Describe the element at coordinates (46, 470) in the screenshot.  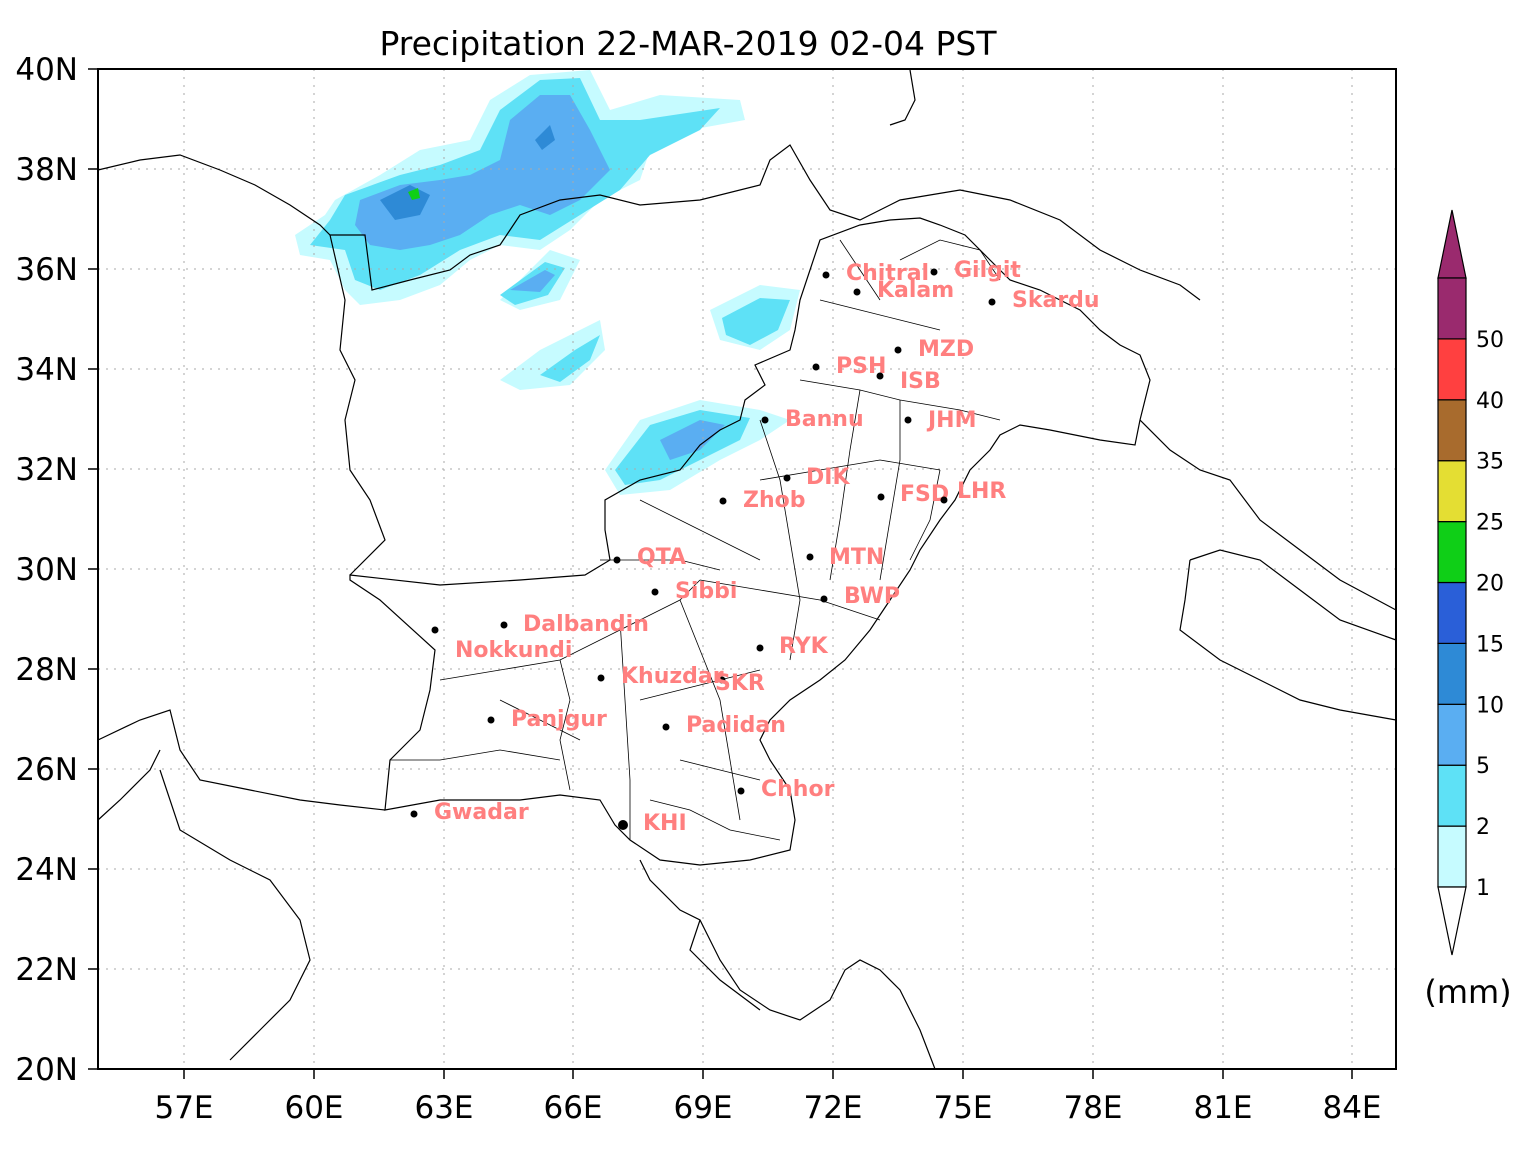
I see `y-tick-label: 32N` at that location.